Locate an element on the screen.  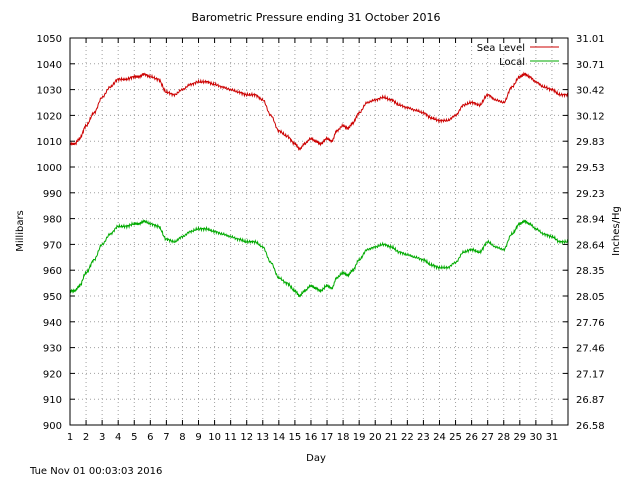
y2-tick-label: 29.83 is located at coordinates (590, 142).